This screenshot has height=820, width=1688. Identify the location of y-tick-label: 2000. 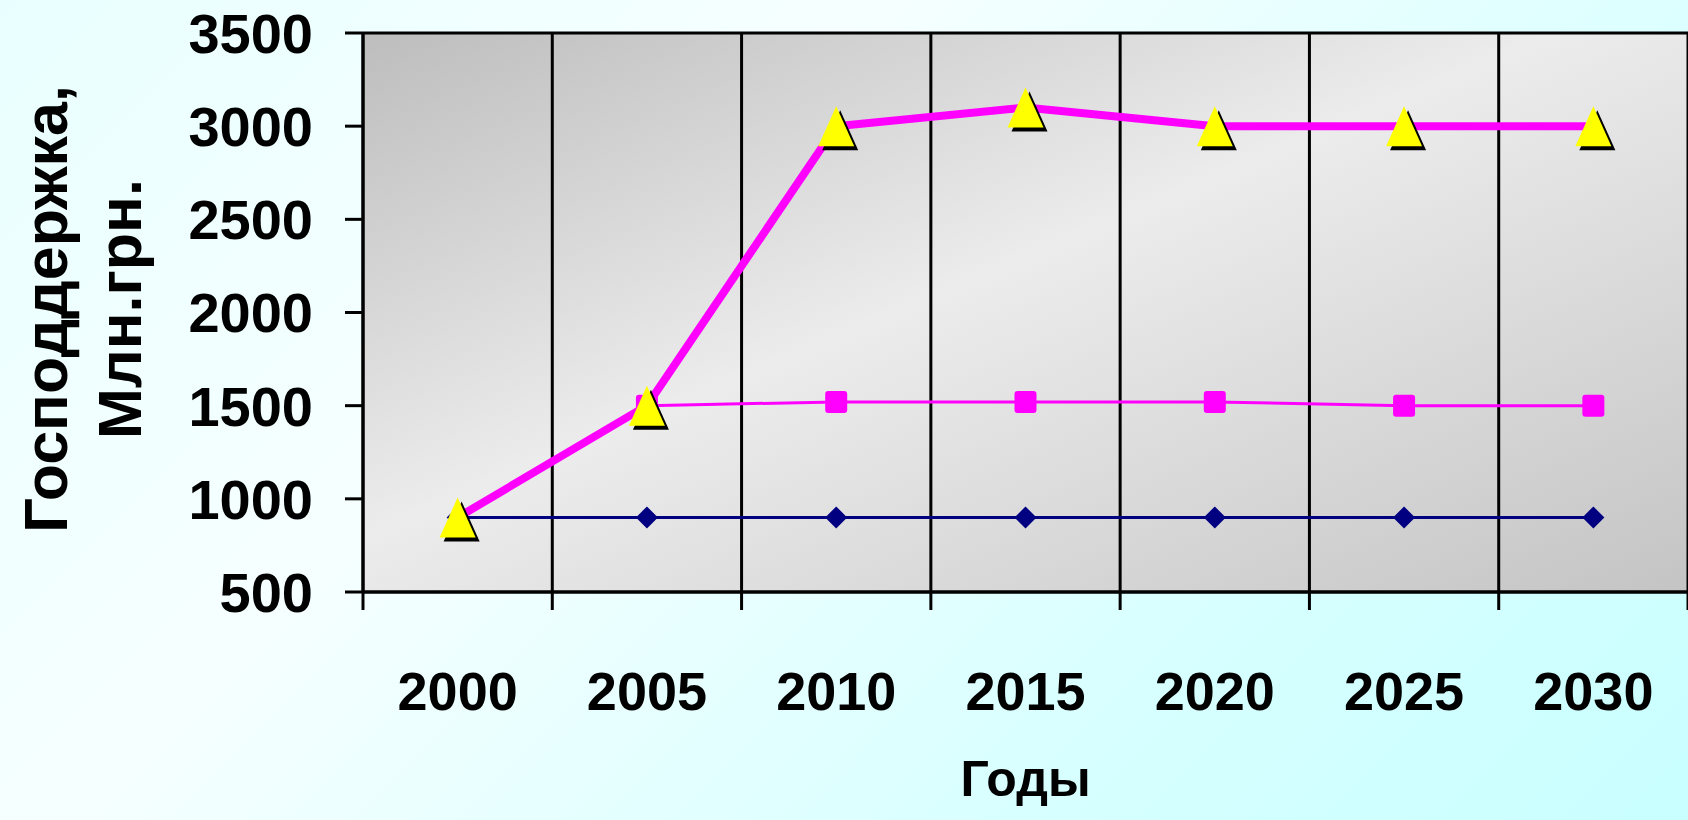
(250, 313).